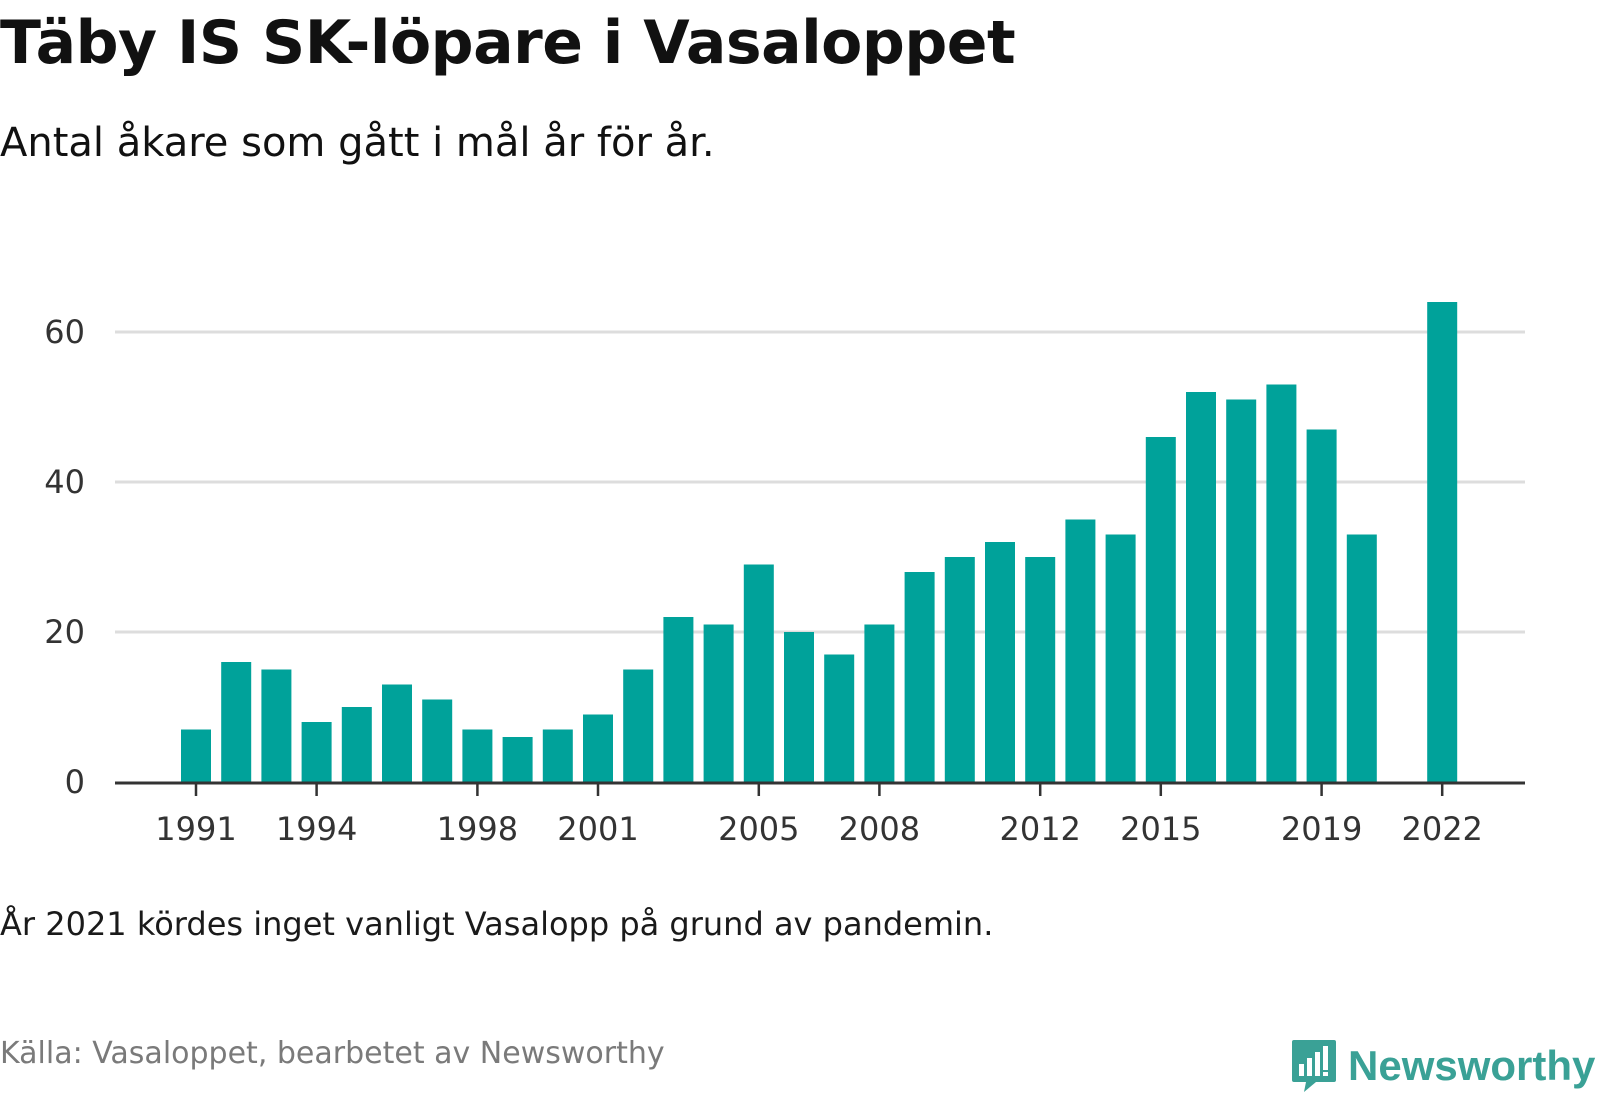 Image resolution: width=1600 pixels, height=1100 pixels. What do you see at coordinates (316, 829) in the screenshot?
I see `x-tick-label: 1994` at bounding box center [316, 829].